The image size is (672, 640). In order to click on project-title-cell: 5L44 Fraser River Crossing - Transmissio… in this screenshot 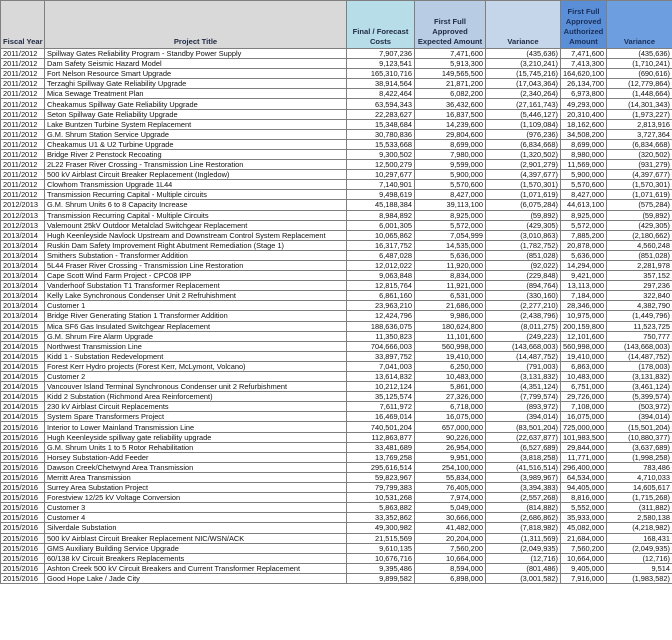, I will do `click(195, 265)`.